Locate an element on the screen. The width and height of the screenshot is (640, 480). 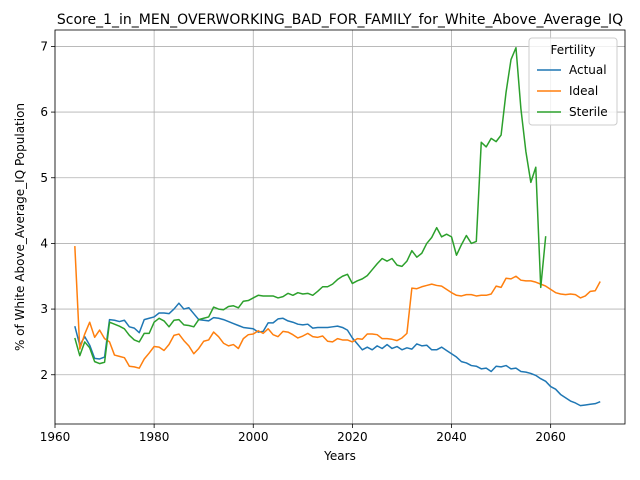
legend-label-sterile: Sterile is located at coordinates (588, 112).